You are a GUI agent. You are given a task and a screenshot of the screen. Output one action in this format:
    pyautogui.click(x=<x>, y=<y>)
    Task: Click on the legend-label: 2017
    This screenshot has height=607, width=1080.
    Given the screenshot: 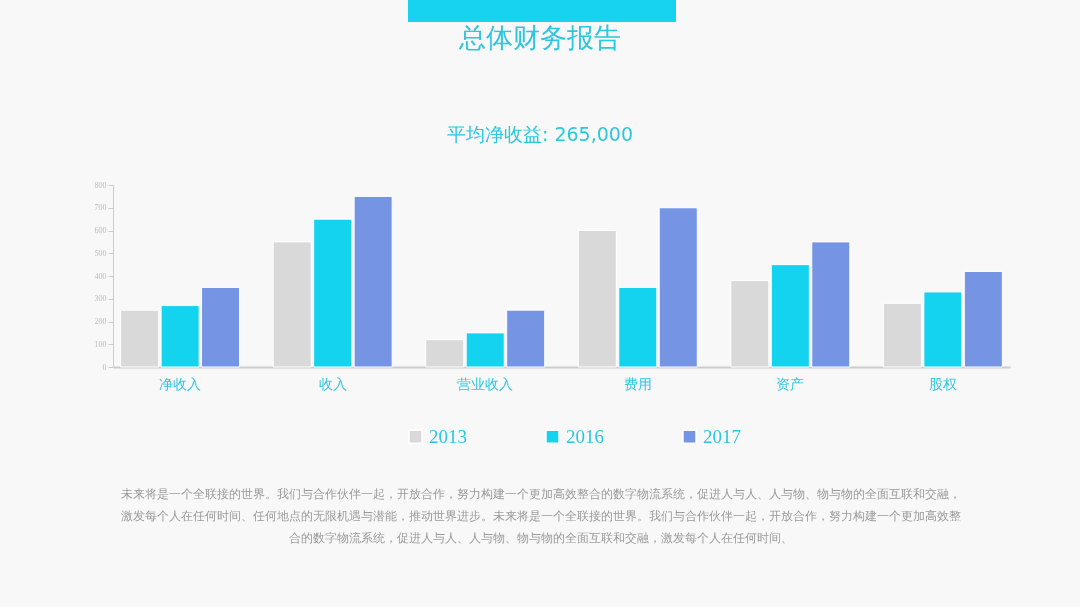 What is the action you would take?
    pyautogui.click(x=722, y=436)
    